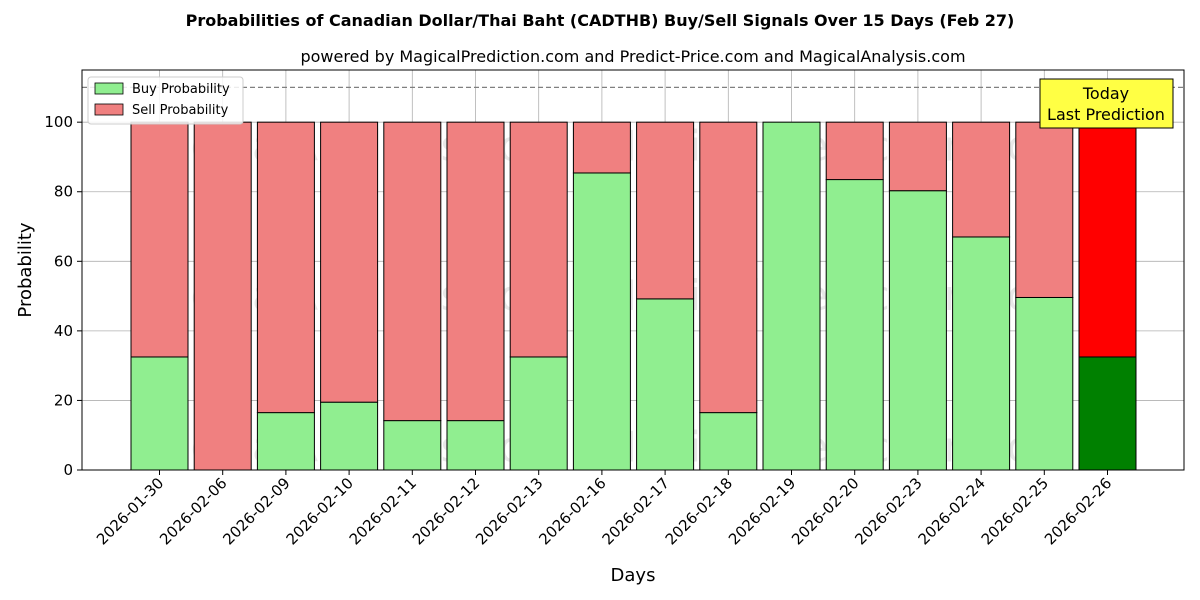 Image resolution: width=1200 pixels, height=600 pixels. I want to click on x-axis-label: Days, so click(633, 575).